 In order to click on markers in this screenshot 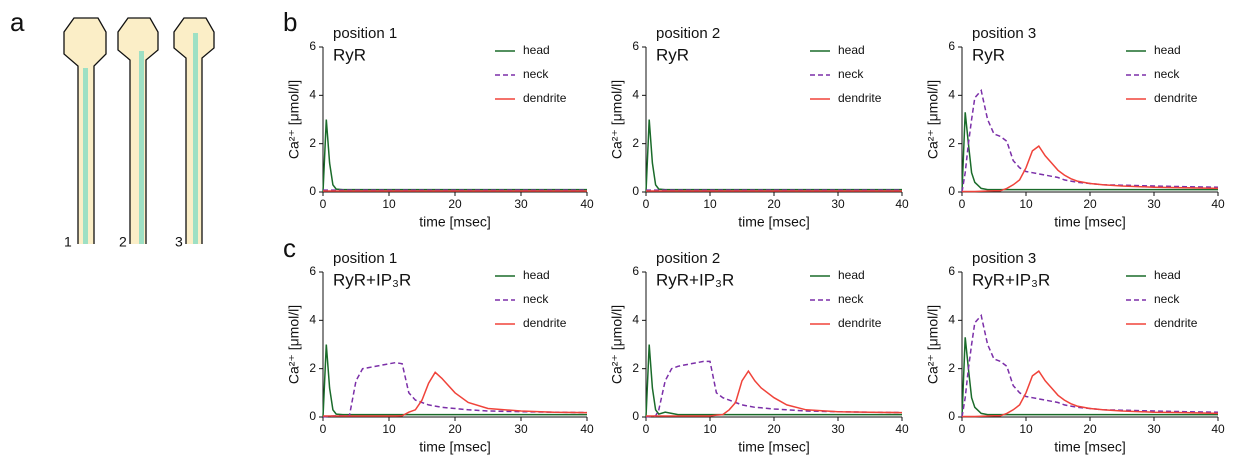, I will do `click(140, 138)`.